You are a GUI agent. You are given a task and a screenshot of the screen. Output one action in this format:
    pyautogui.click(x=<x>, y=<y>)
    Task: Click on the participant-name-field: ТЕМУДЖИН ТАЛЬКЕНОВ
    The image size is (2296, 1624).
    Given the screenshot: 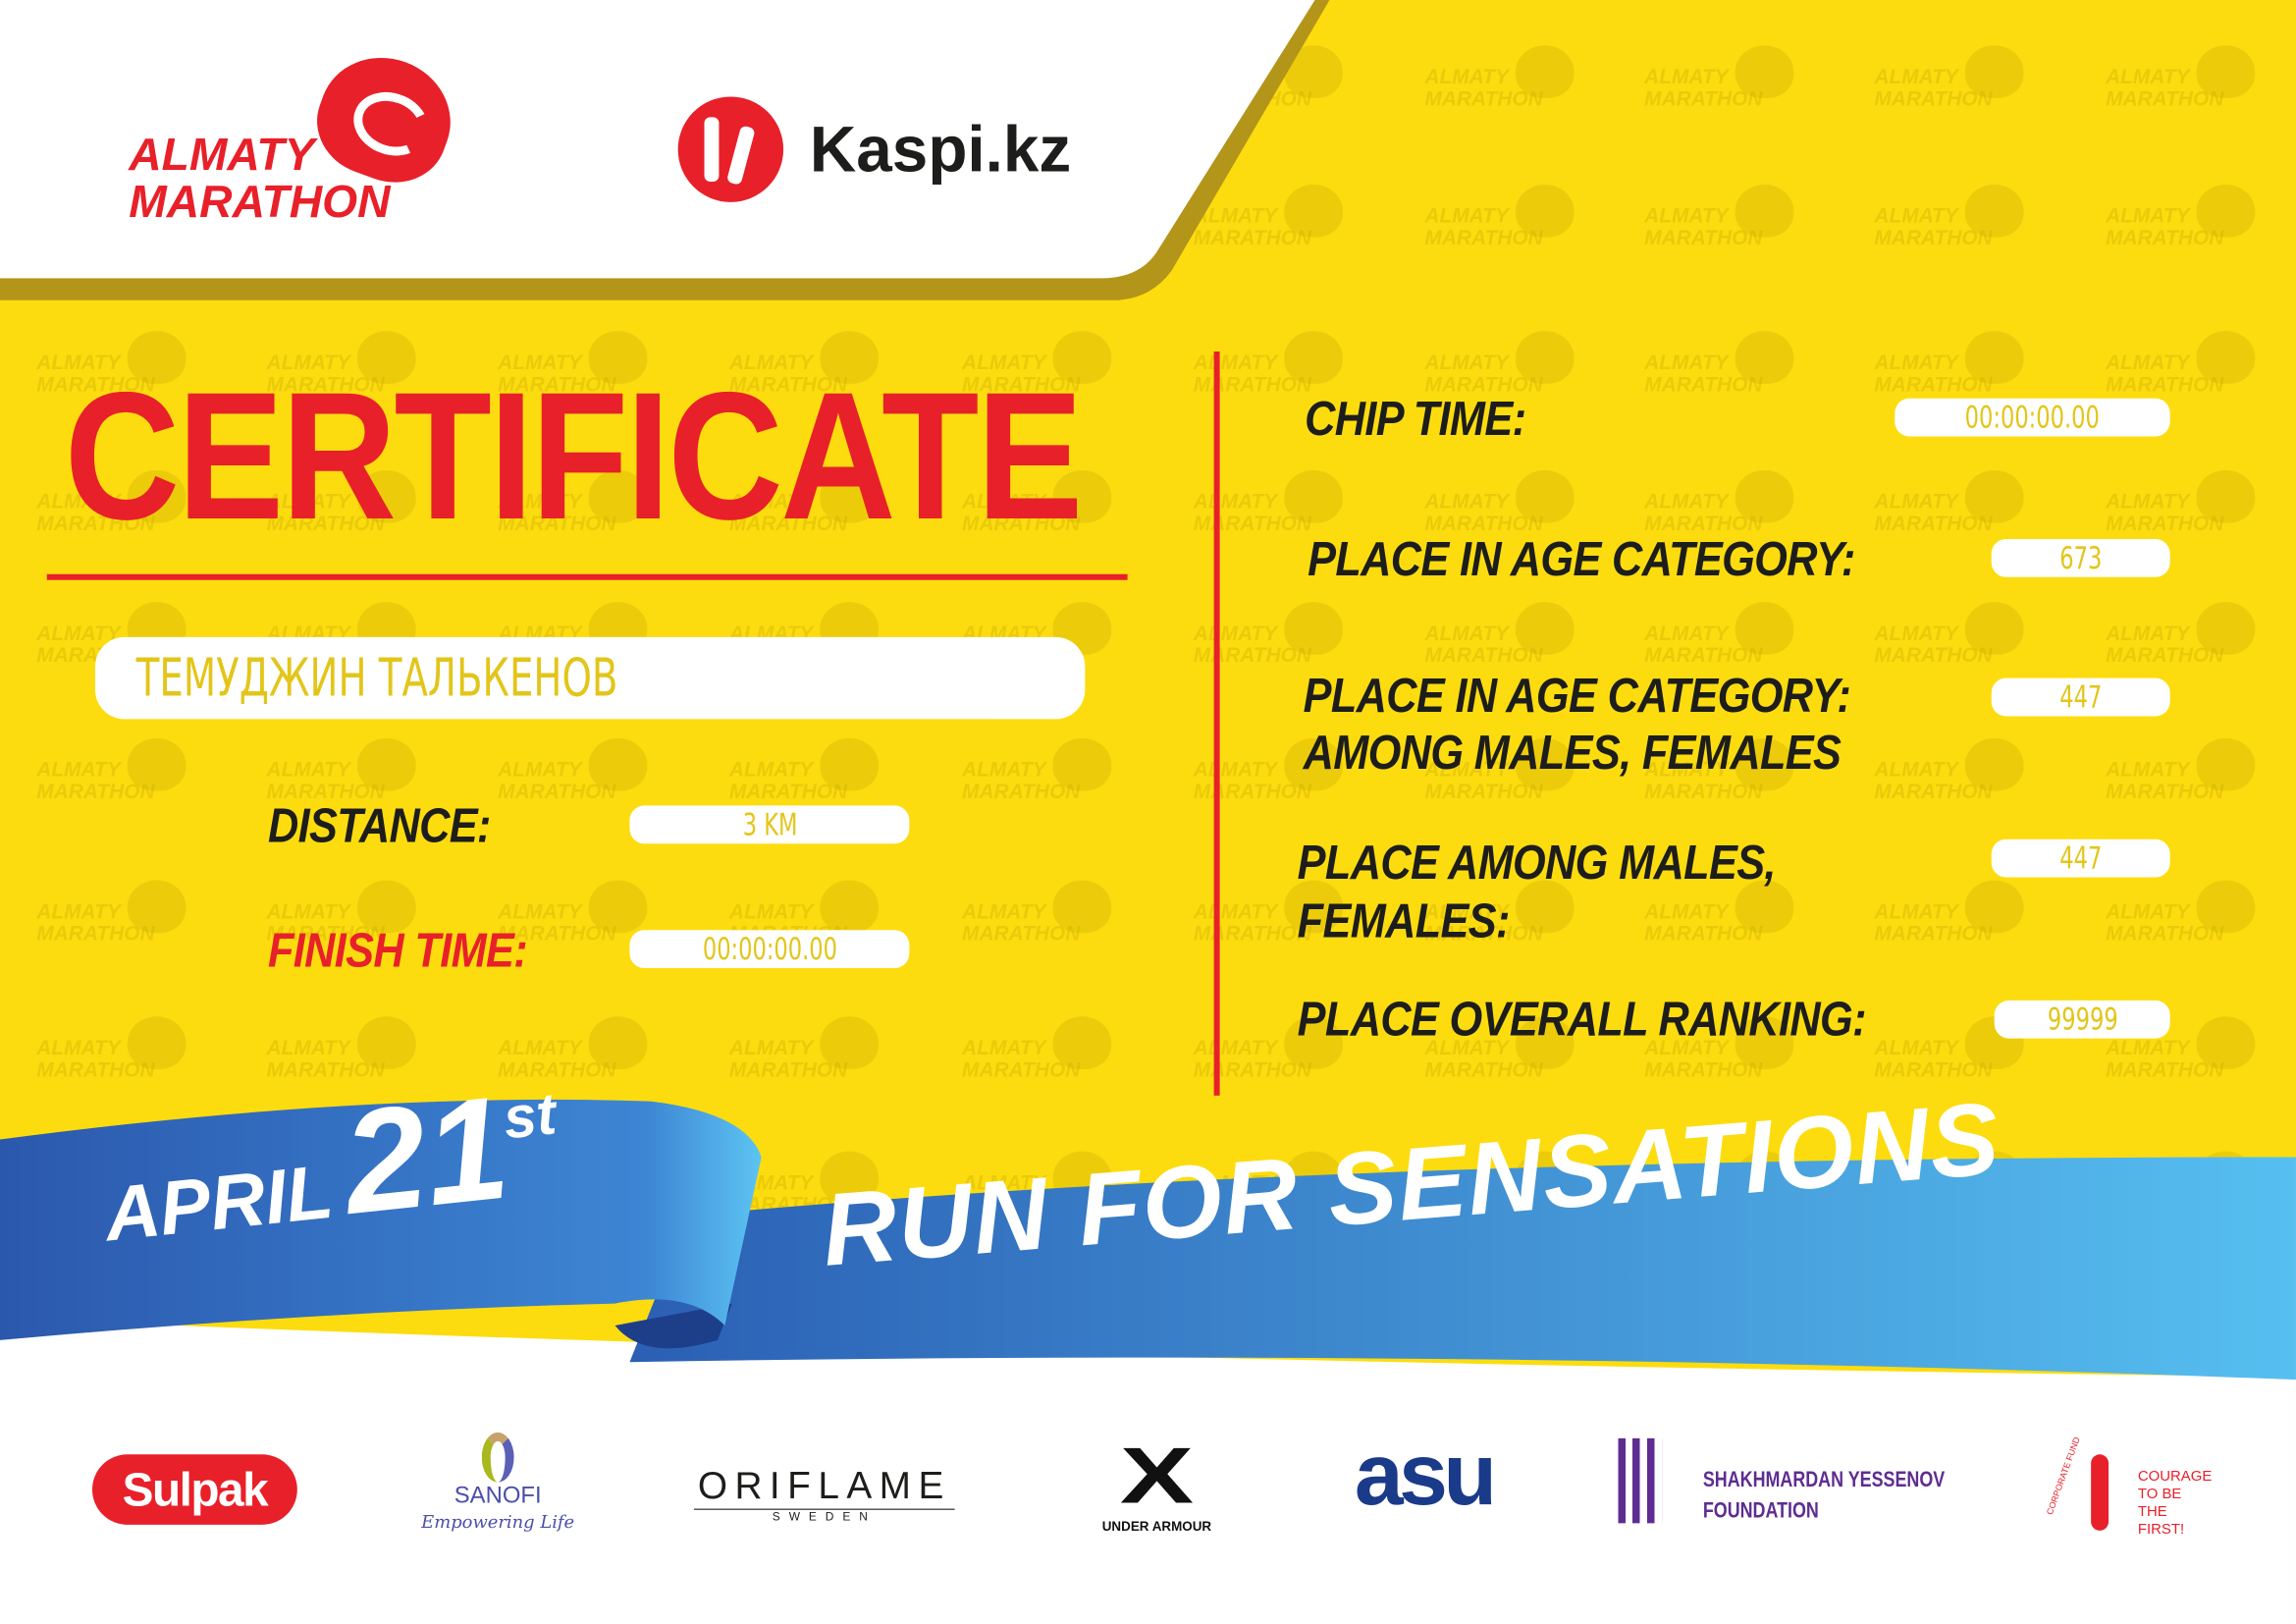 What is the action you would take?
    pyautogui.click(x=590, y=678)
    